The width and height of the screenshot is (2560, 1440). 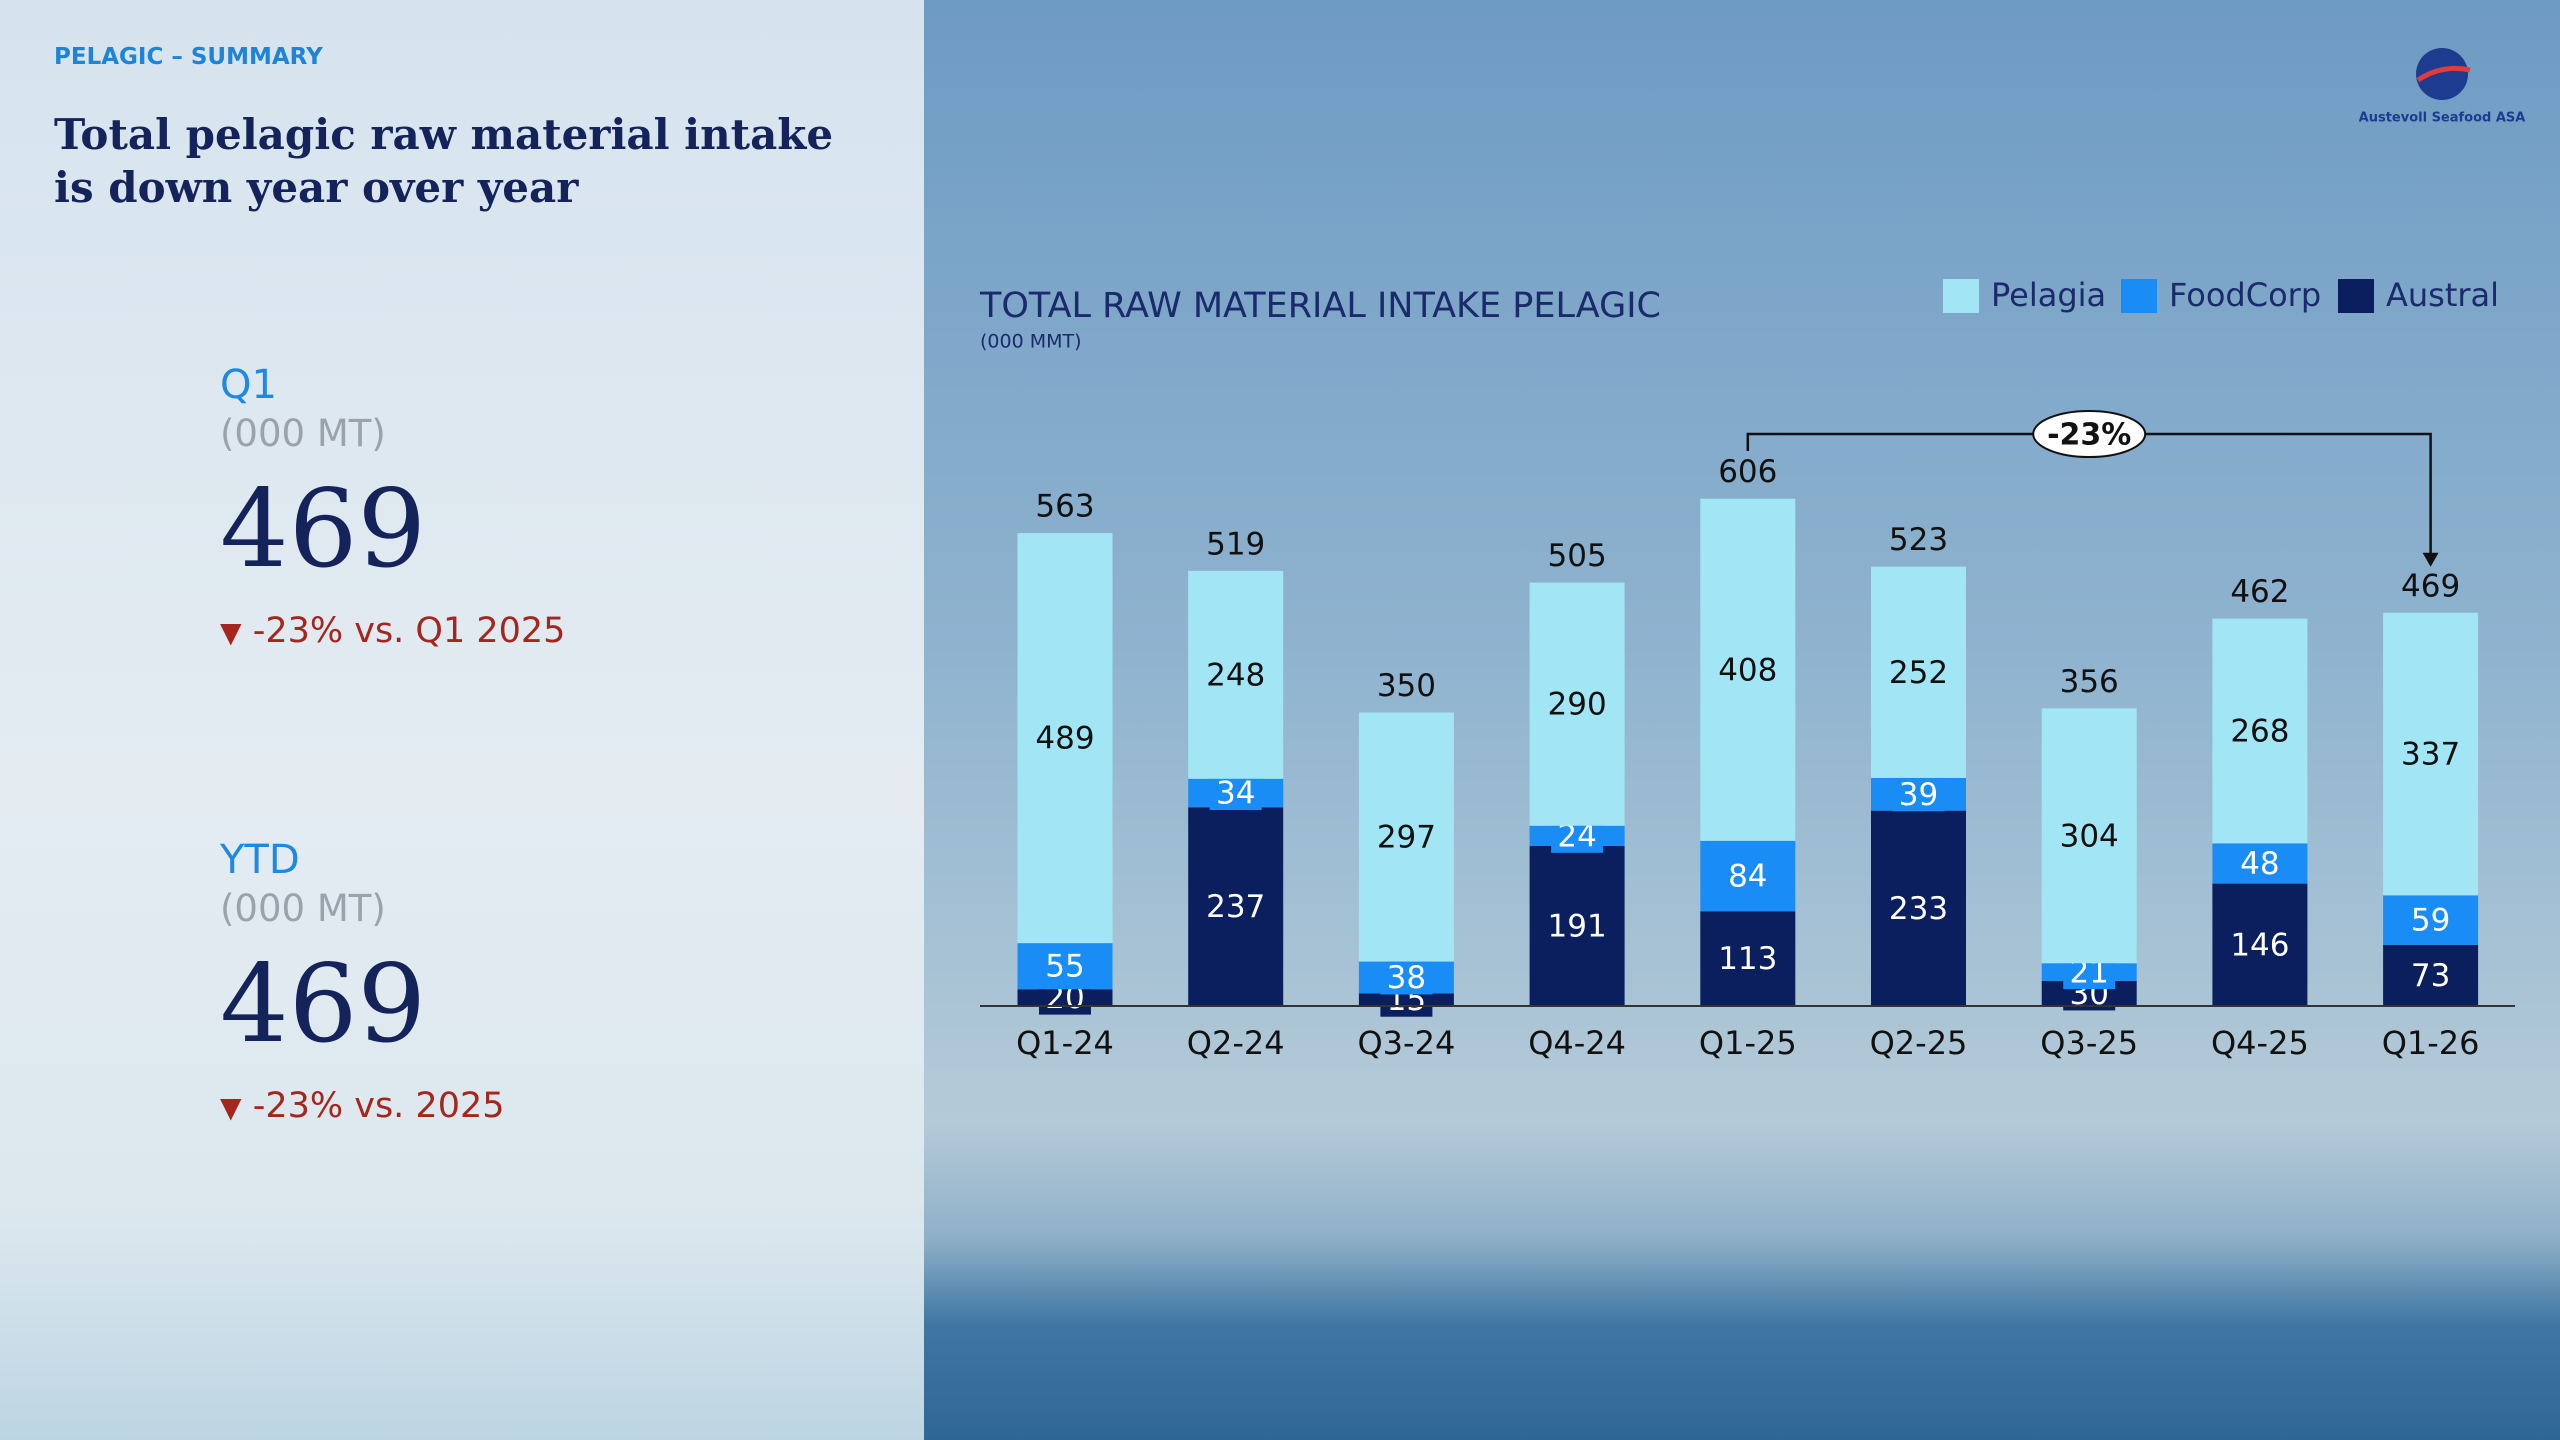 I want to click on total-label: 563, so click(x=1064, y=507).